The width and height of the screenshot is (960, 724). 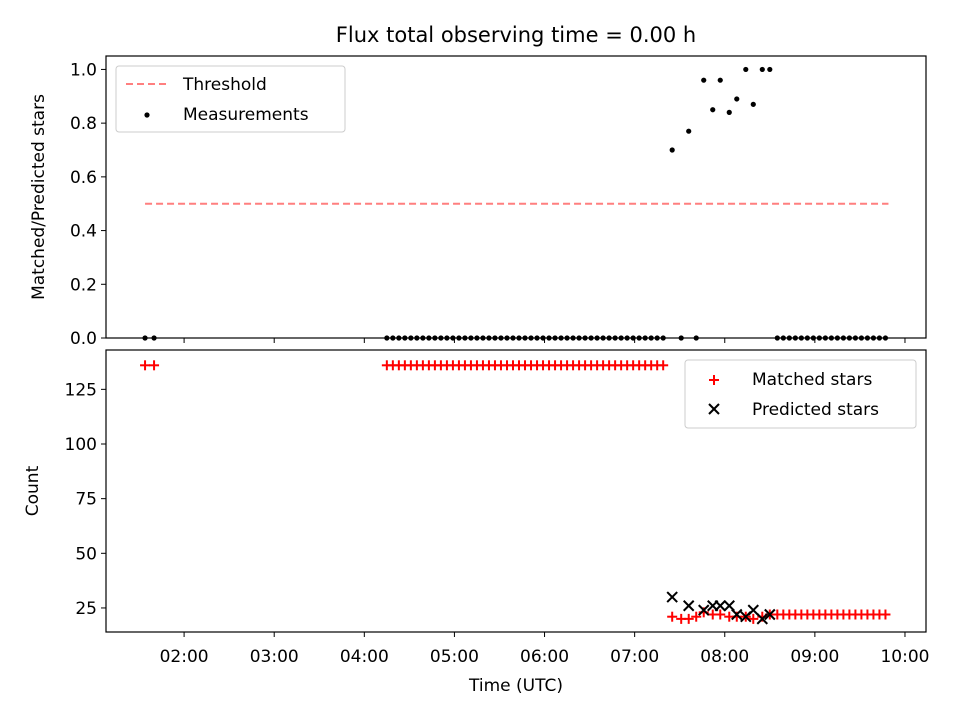 What do you see at coordinates (83, 70) in the screenshot?
I see `top-y-tick-label: 1.0` at bounding box center [83, 70].